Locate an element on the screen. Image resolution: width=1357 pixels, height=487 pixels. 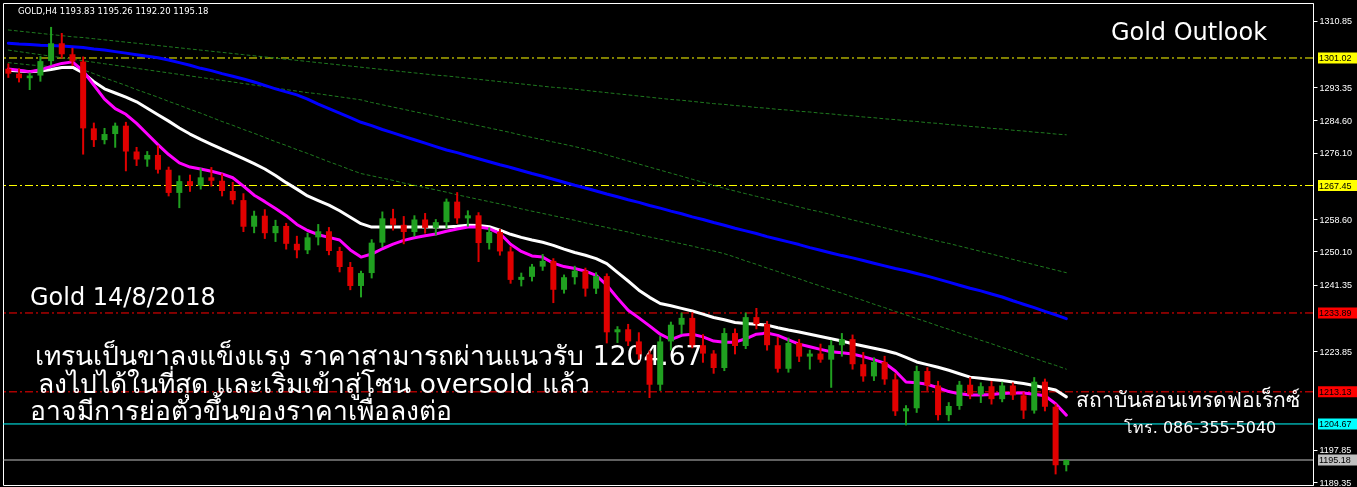
y-tick-label: 1189.35 is located at coordinates (1335, 482).